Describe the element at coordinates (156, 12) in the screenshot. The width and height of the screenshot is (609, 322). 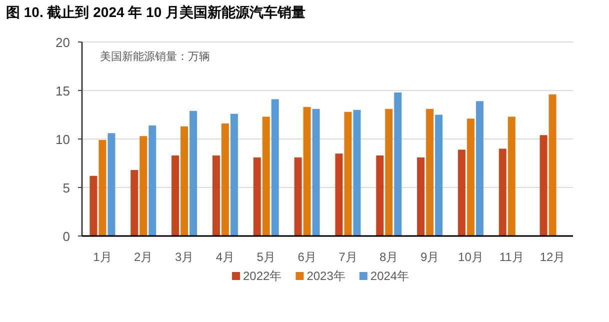
I see `chart-title: 图 10. 截止到 2024 年 10 月美国新能源汽车销量` at that location.